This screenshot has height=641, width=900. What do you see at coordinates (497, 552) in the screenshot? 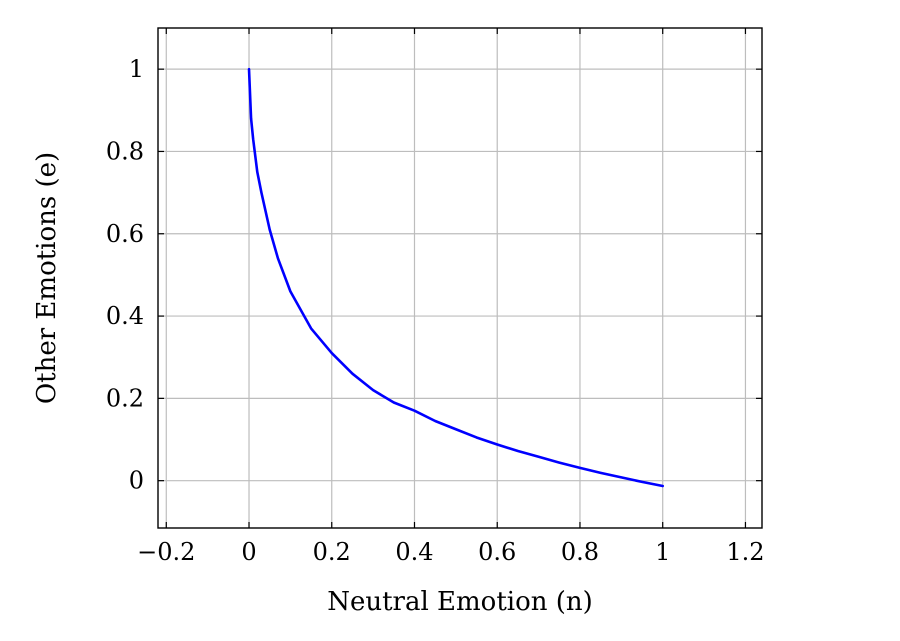
I see `x-tick-label: 0.6` at bounding box center [497, 552].